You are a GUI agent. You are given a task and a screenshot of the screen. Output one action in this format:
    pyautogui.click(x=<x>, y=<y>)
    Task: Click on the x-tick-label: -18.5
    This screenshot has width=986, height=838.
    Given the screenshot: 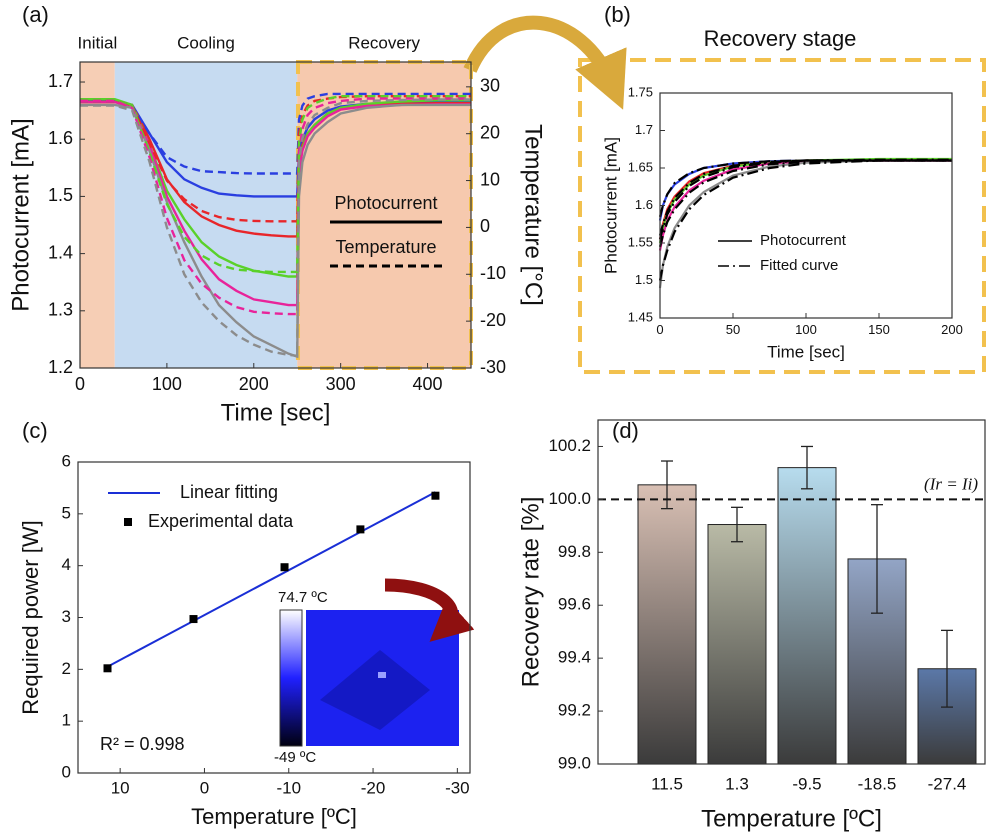 What is the action you would take?
    pyautogui.click(x=877, y=783)
    